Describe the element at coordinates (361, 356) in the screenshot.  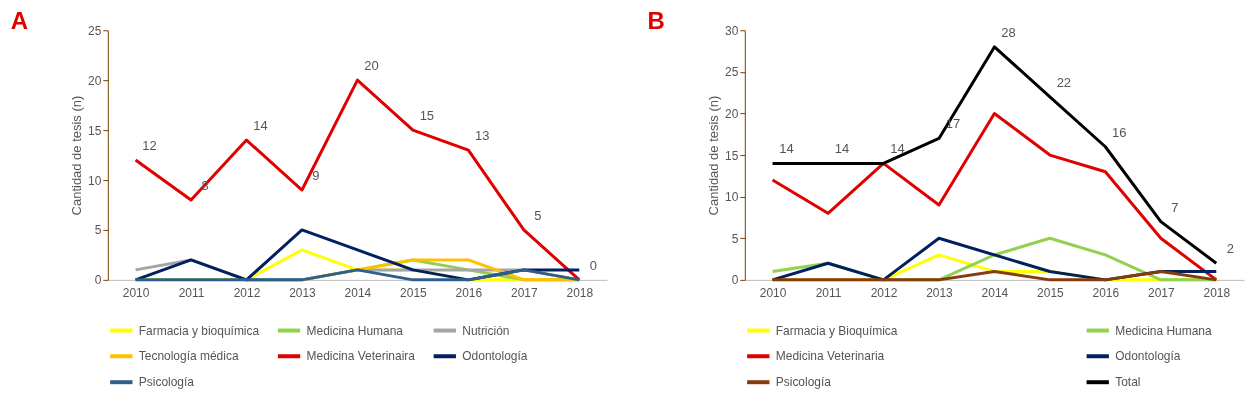
I see `legend-label: Medicina Veterinaira` at that location.